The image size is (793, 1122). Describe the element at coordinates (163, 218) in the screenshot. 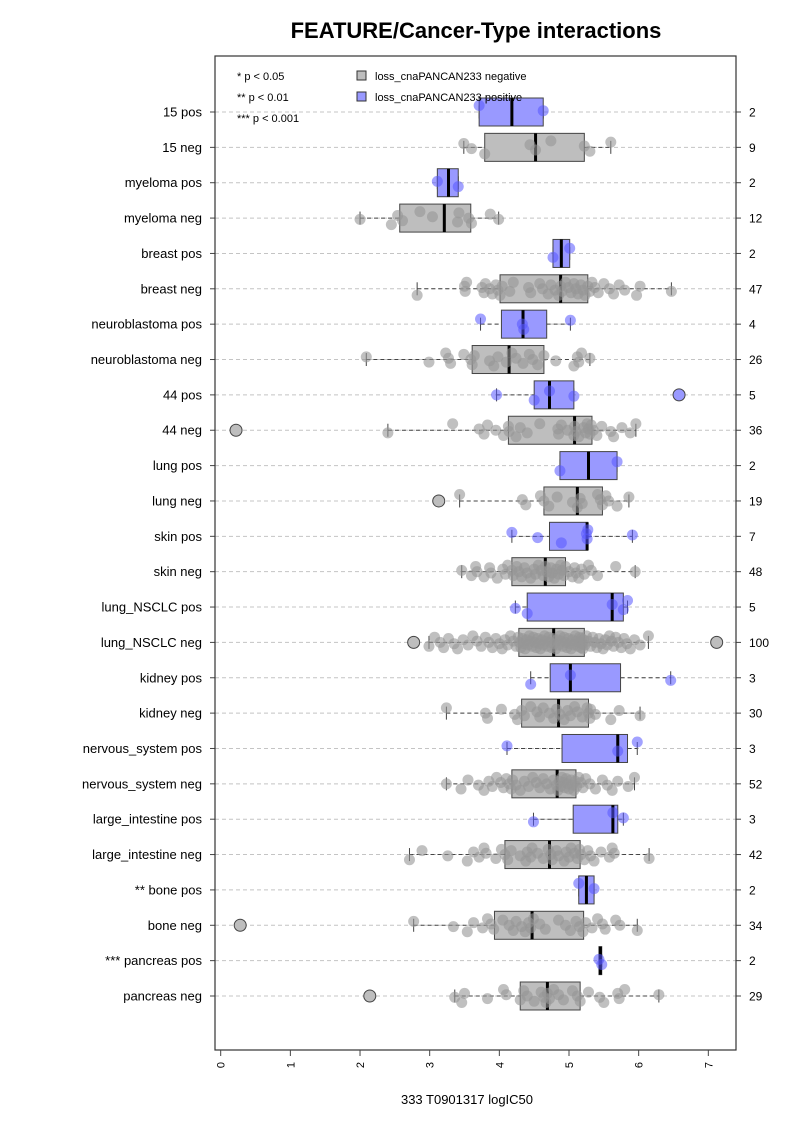

I see `group-label: myeloma neg` at that location.